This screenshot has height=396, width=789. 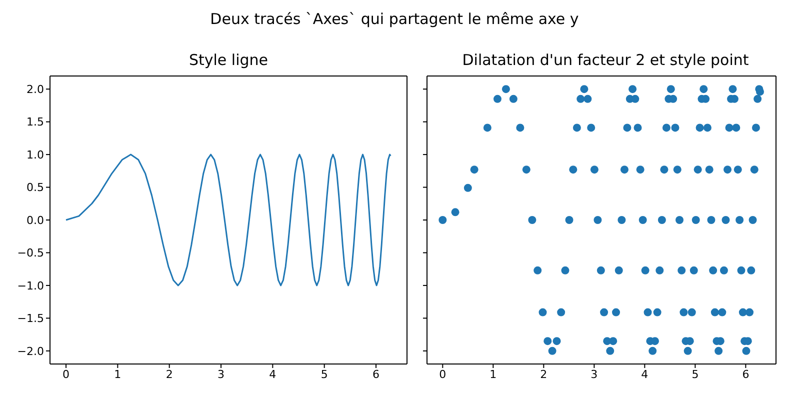 What do you see at coordinates (605, 60) in the screenshot?
I see `chart-title: Dilatation d'un facteur 2 et style point` at bounding box center [605, 60].